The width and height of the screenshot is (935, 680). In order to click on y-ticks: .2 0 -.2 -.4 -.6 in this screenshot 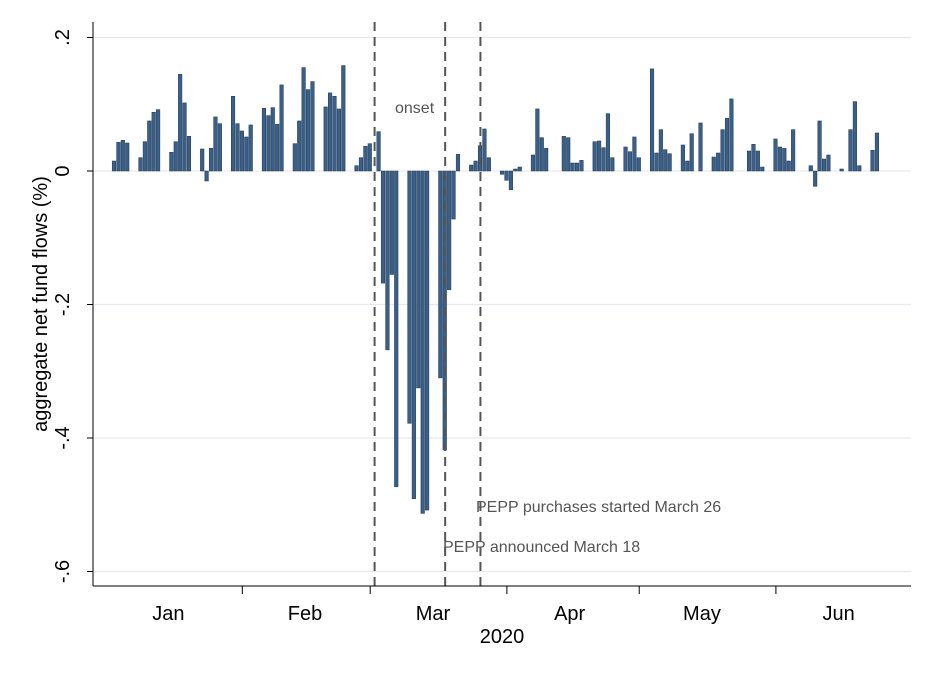, I will do `click(72, 306)`.